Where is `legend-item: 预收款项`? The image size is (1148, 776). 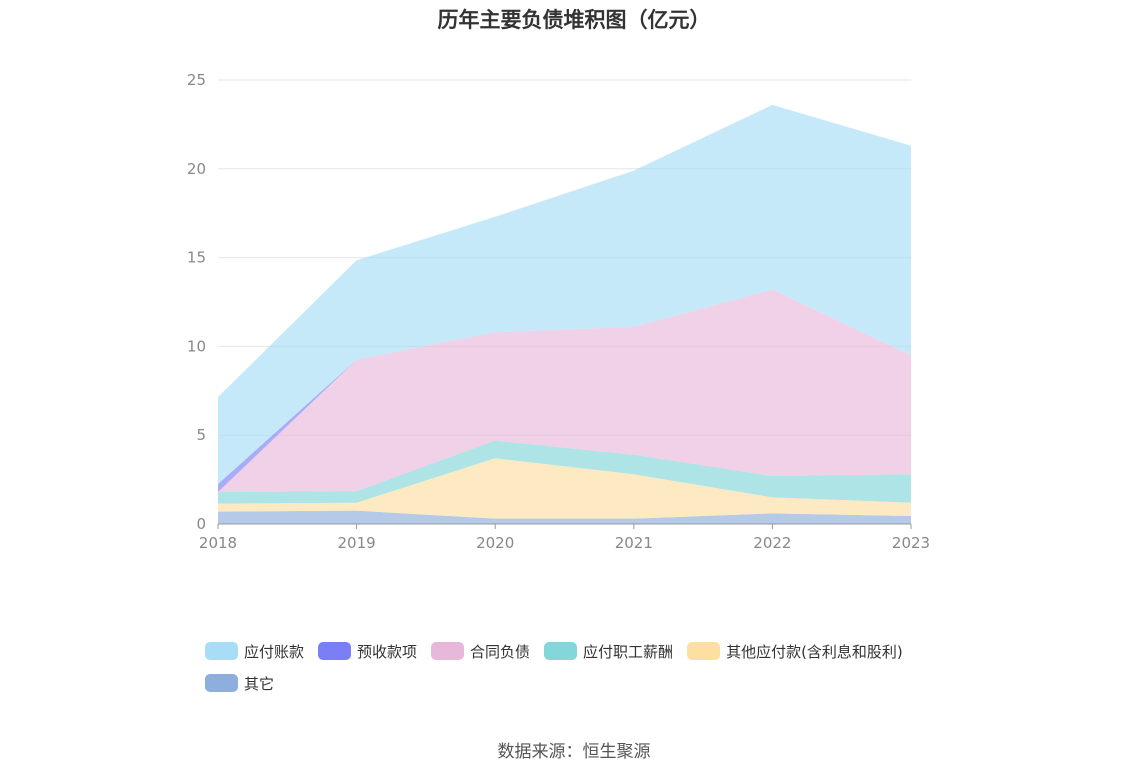 legend-item: 预收款项 is located at coordinates (367, 651).